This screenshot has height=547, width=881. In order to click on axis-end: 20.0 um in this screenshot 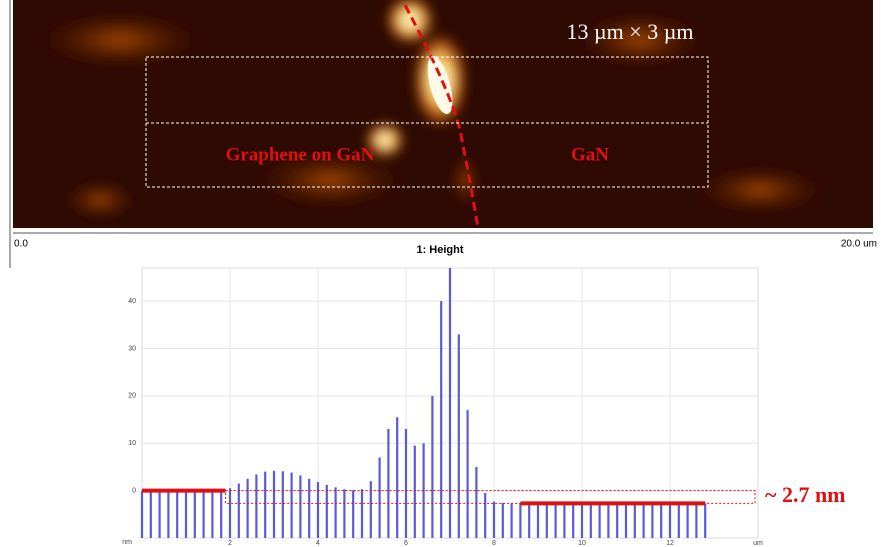, I will do `click(859, 244)`.